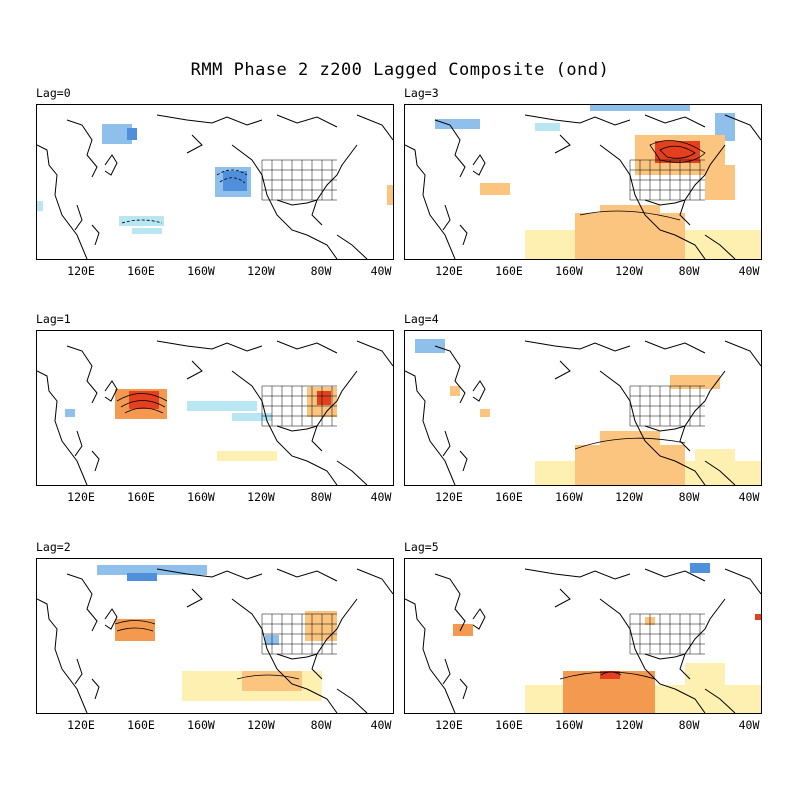 The width and height of the screenshot is (800, 800). What do you see at coordinates (421, 93) in the screenshot?
I see `panel-label: Lag=3` at bounding box center [421, 93].